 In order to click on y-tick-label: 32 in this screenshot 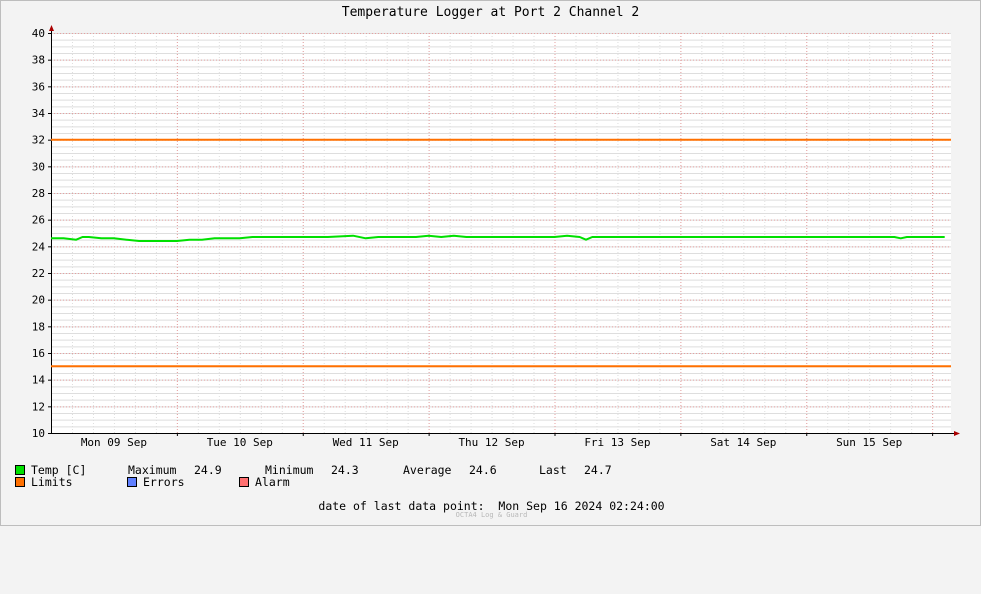, I will do `click(38, 140)`.